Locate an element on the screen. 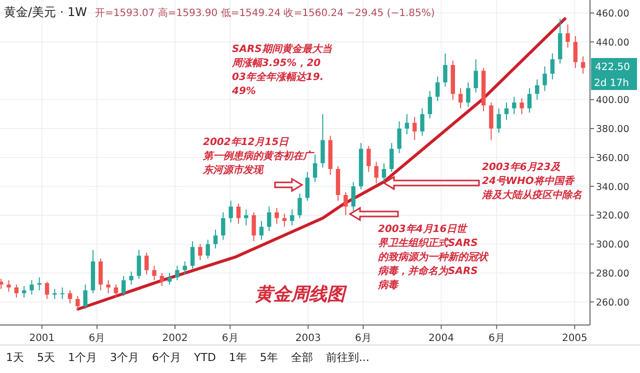  text: 开=1593.07 高=1593.90 低=1549.24 收=1560.24 −29.45 (−1.85%) is located at coordinates (265, 13).